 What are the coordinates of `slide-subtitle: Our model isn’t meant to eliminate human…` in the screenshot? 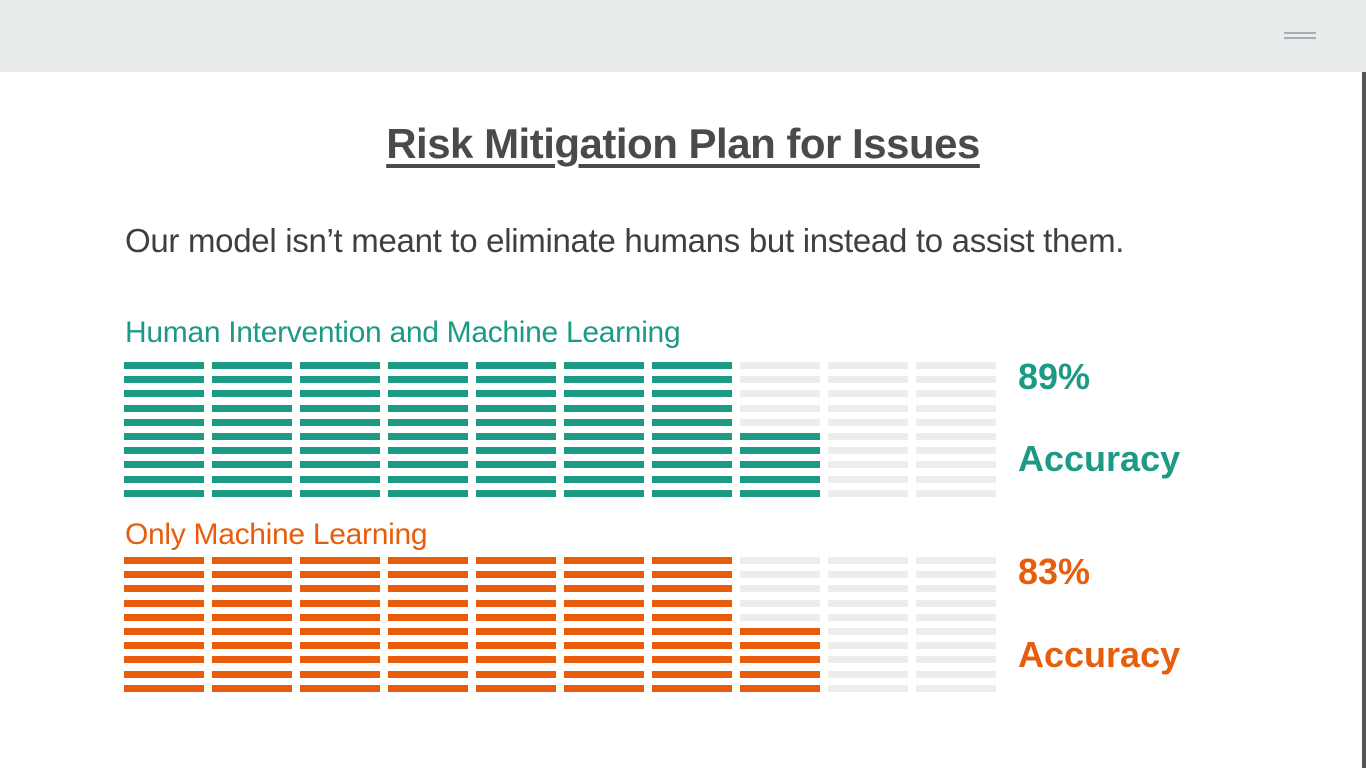 It's located at (625, 240).